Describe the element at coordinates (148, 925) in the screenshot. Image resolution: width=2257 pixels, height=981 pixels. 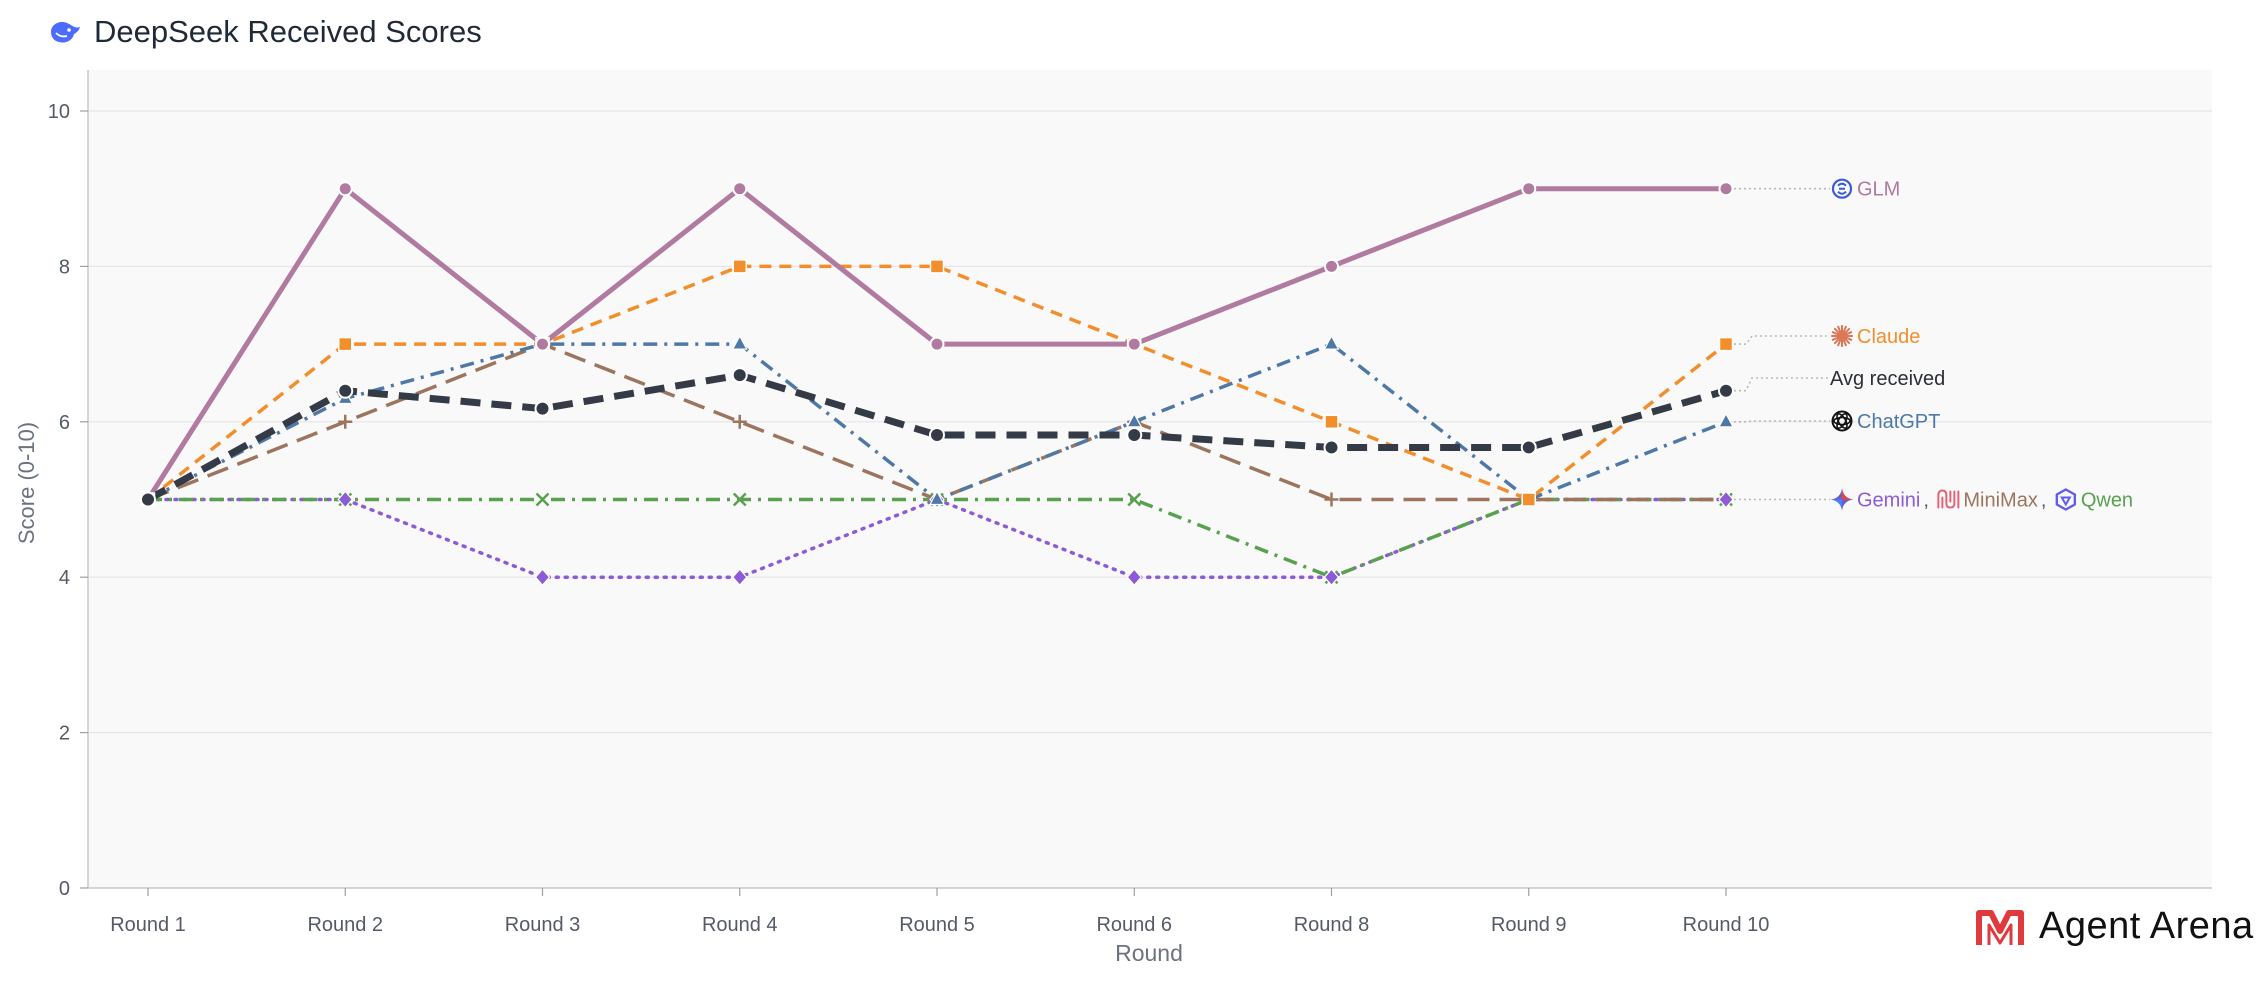
I see `x-tick-label: Round 1` at that location.